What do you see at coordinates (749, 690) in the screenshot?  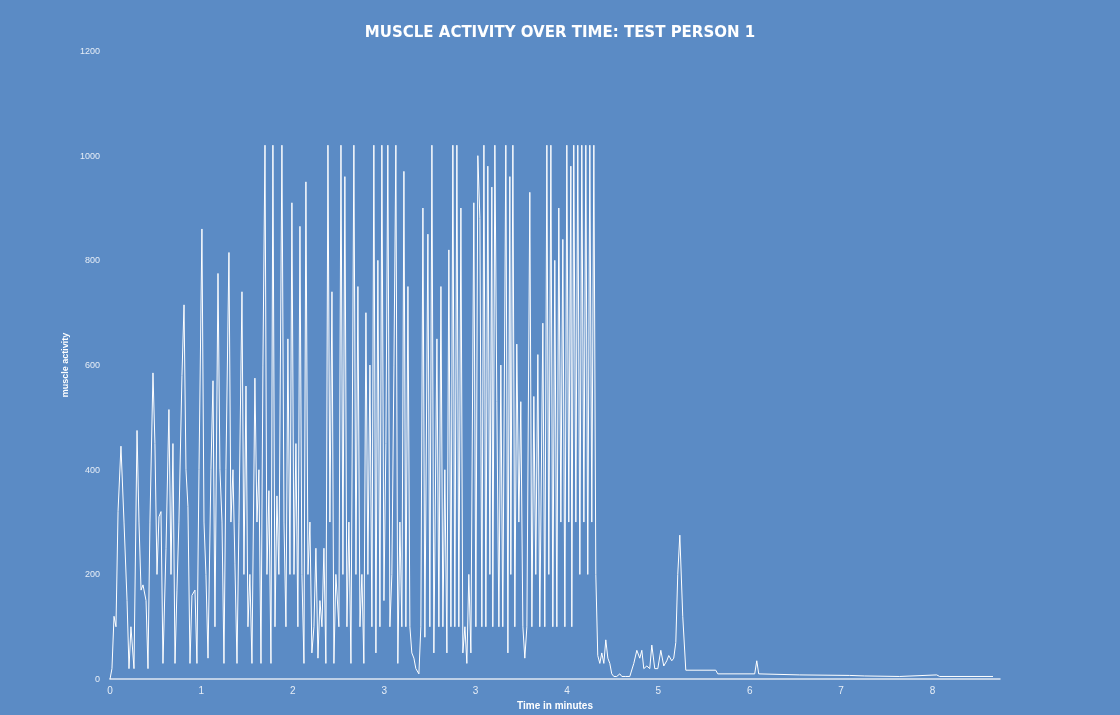 I see `x-tick-label: 6` at bounding box center [749, 690].